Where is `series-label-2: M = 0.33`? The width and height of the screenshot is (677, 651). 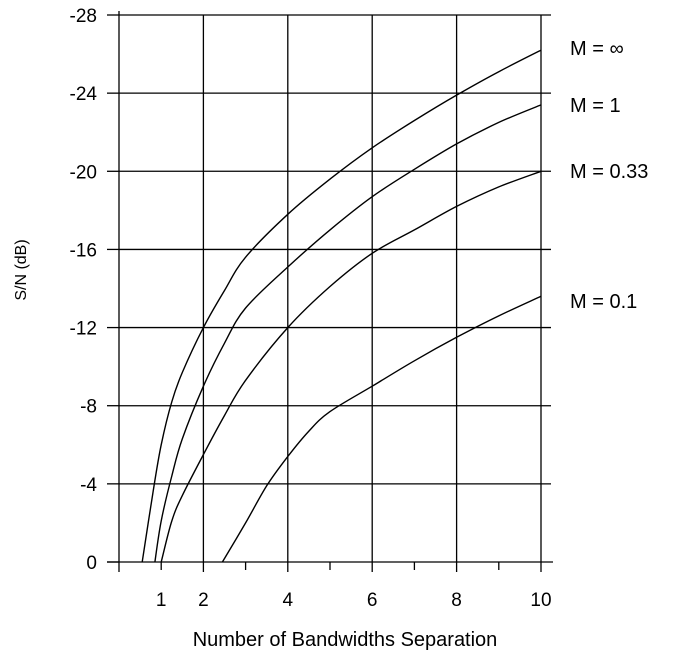 series-label-2: M = 0.33 is located at coordinates (609, 172).